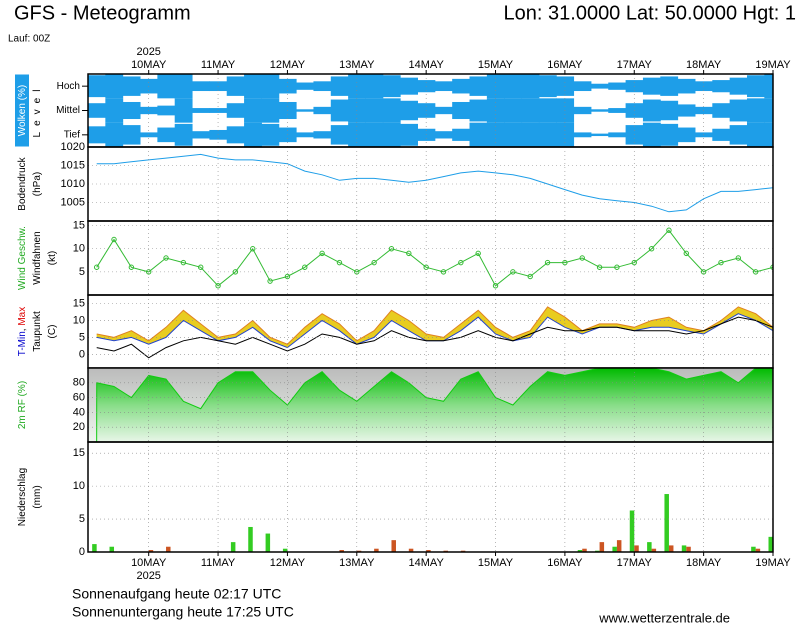 This screenshot has height=625, width=800. I want to click on x-tick-label: 10MAY, so click(149, 65).